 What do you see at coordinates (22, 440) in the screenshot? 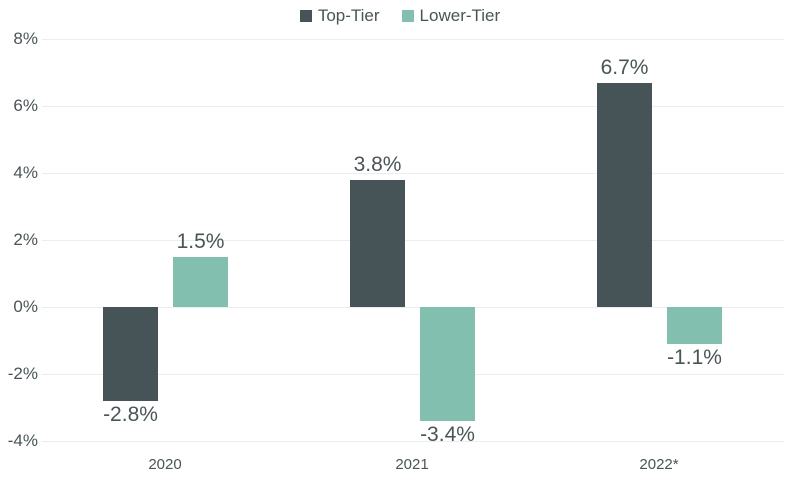
I see `y-tick-label: -4%` at bounding box center [22, 440].